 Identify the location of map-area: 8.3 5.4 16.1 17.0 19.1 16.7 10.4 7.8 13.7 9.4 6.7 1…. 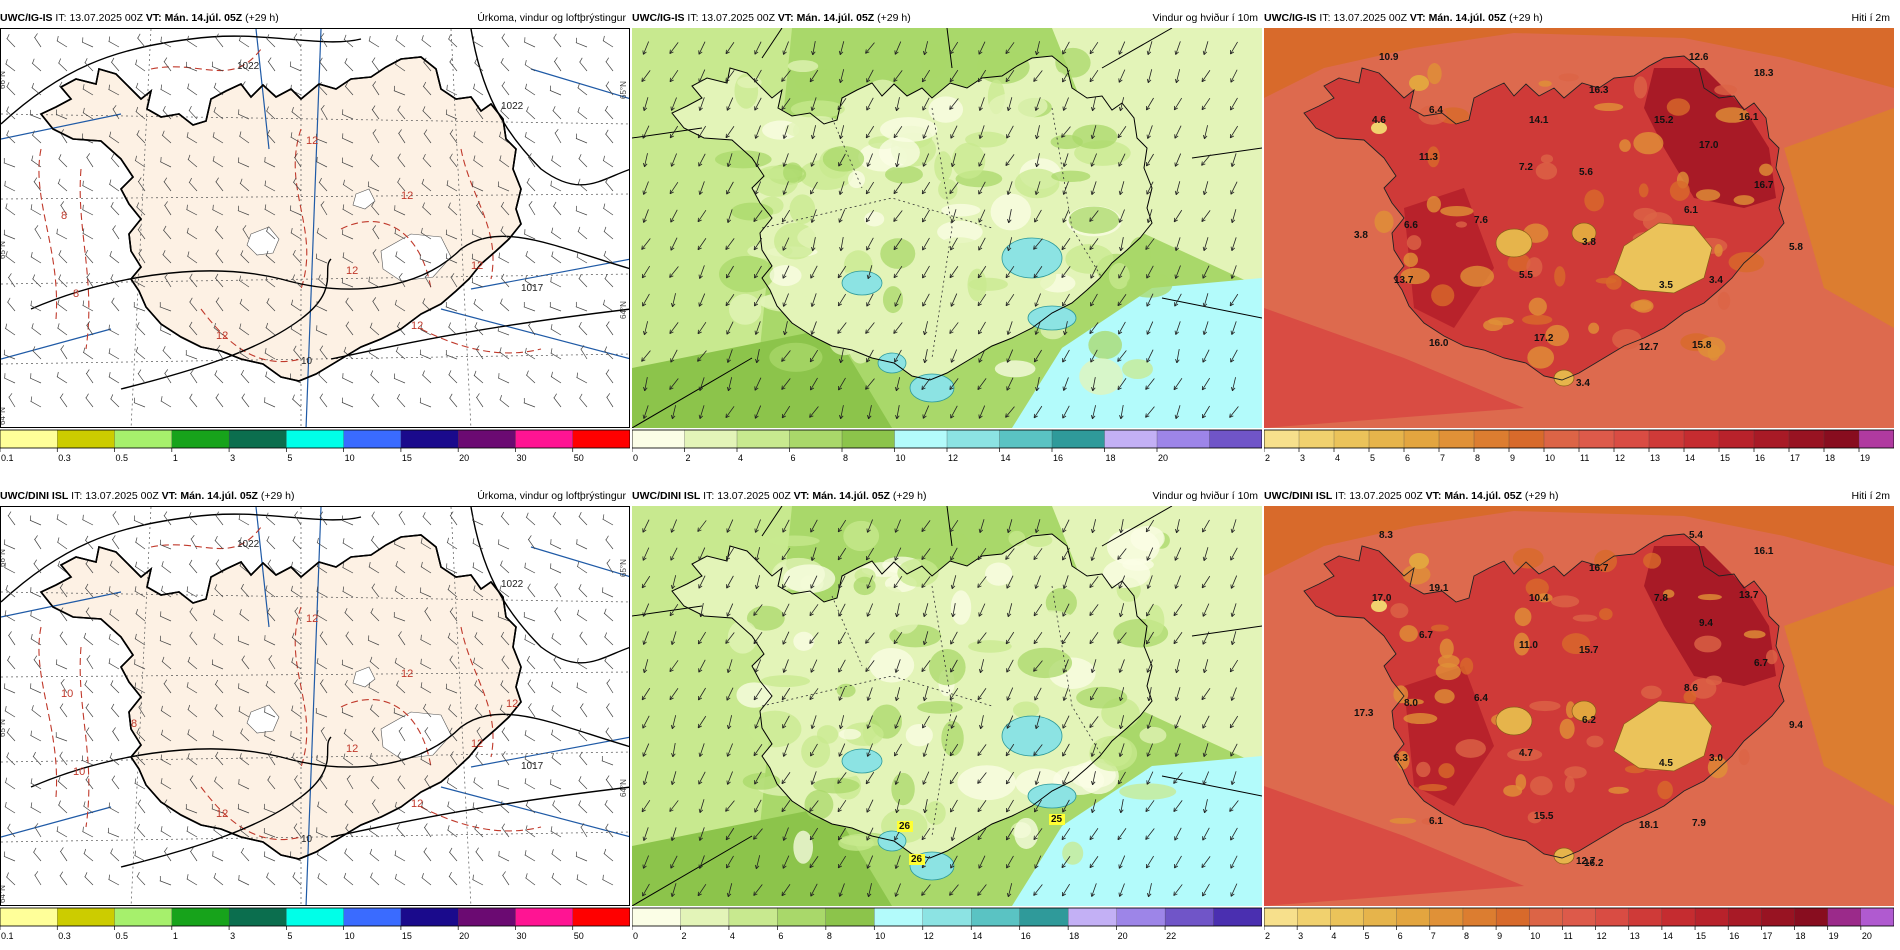
(1579, 706).